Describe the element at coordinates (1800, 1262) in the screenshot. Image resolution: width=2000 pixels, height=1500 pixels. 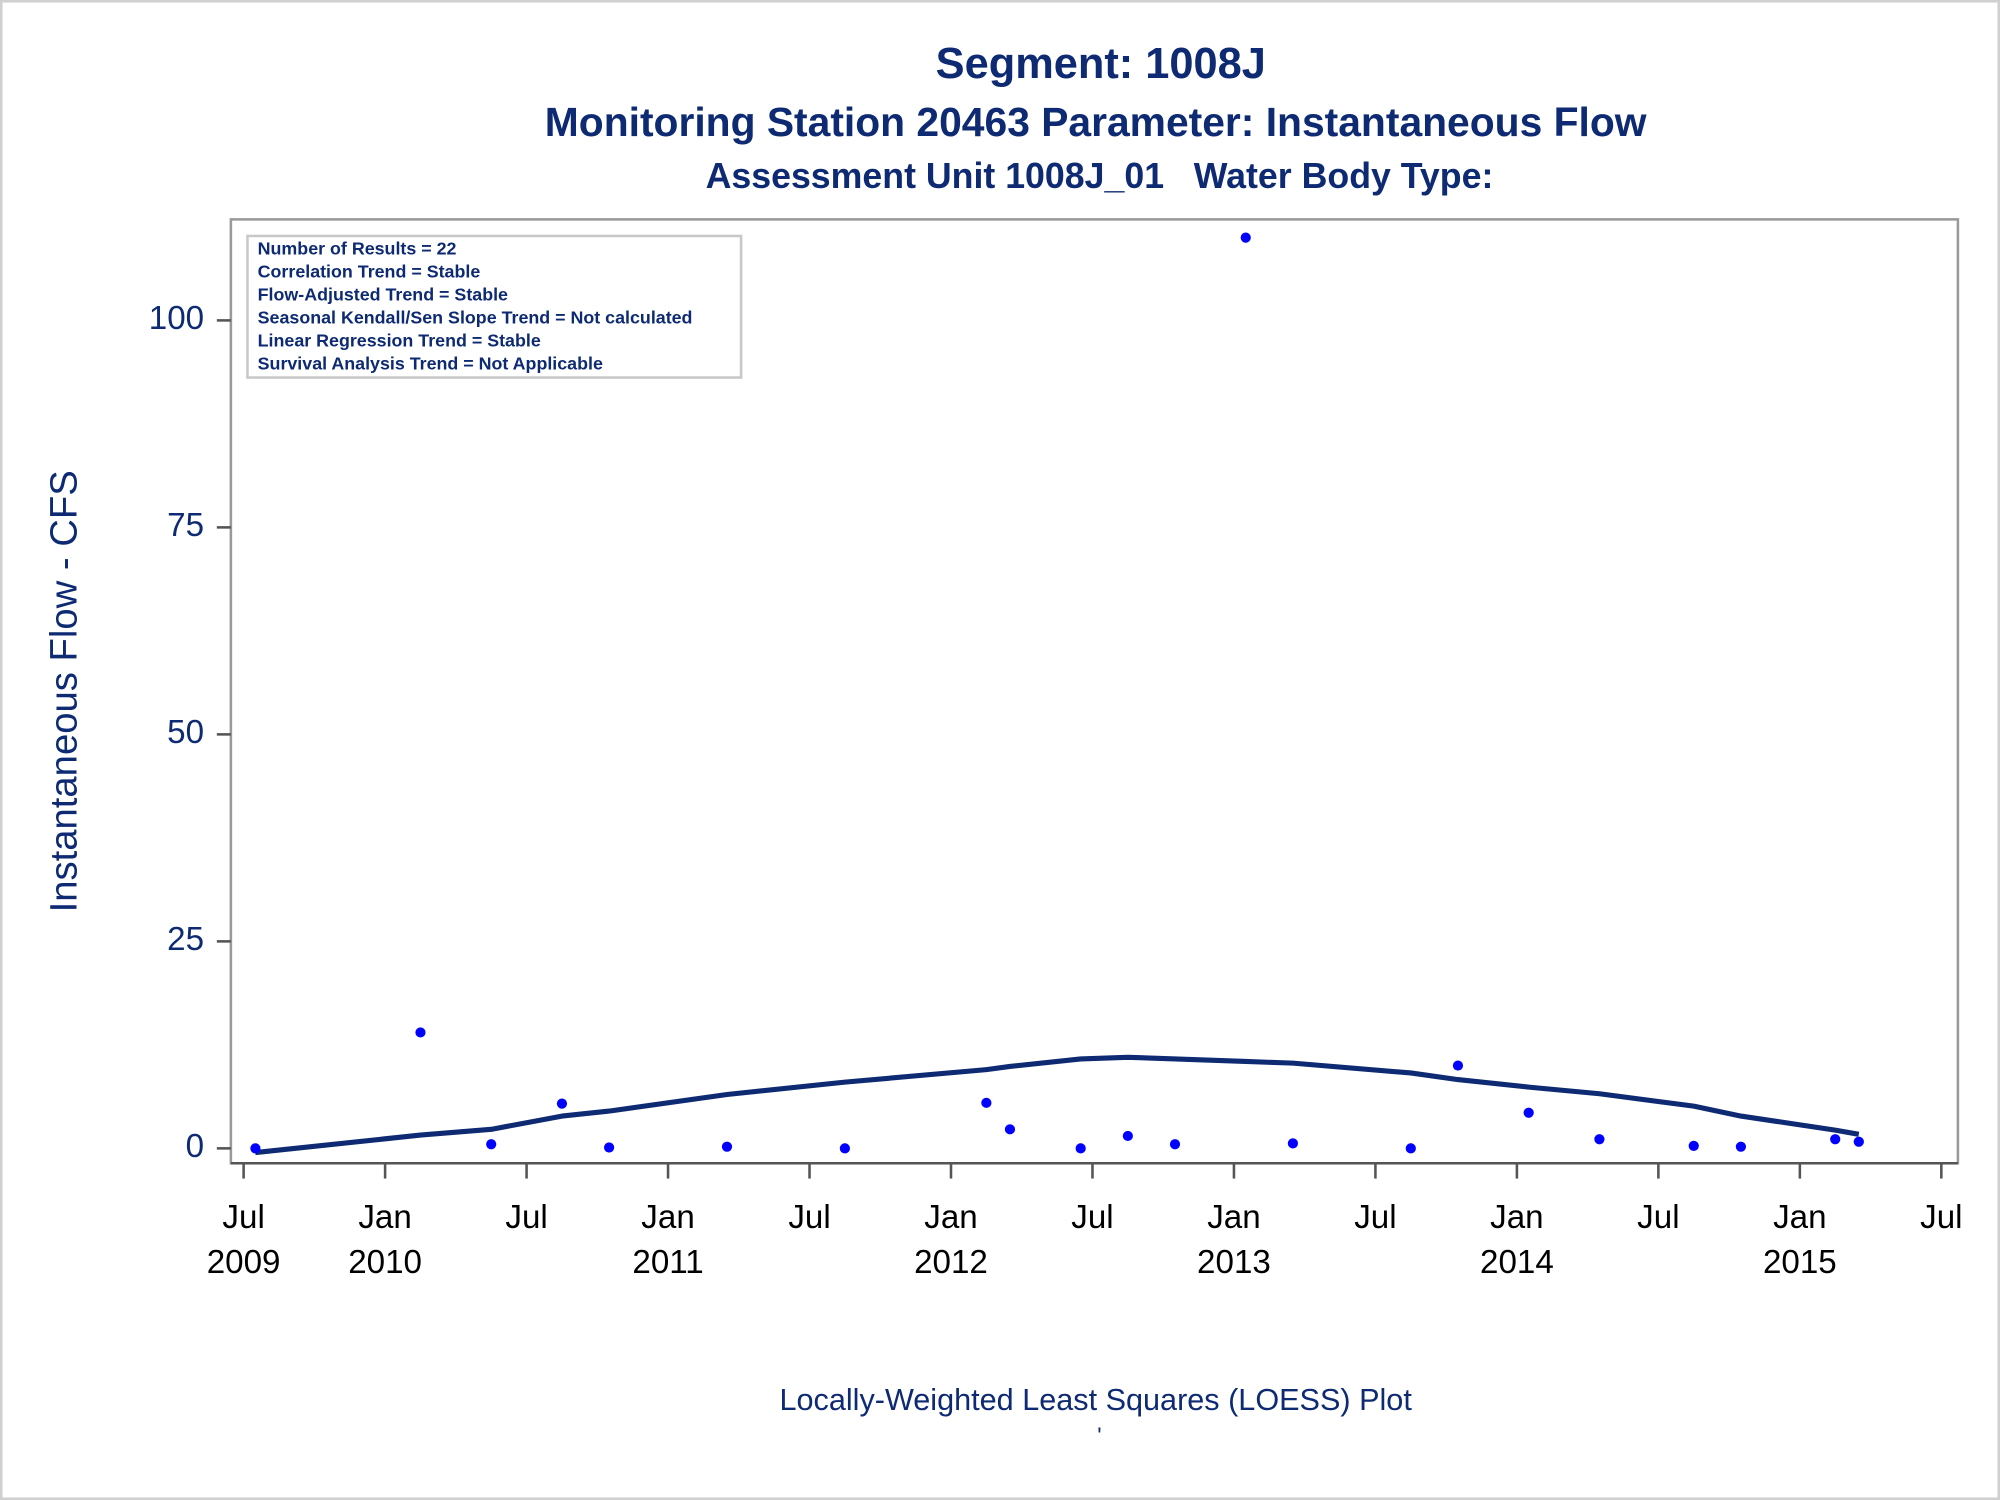
I see `x-tick-label: 2015` at that location.